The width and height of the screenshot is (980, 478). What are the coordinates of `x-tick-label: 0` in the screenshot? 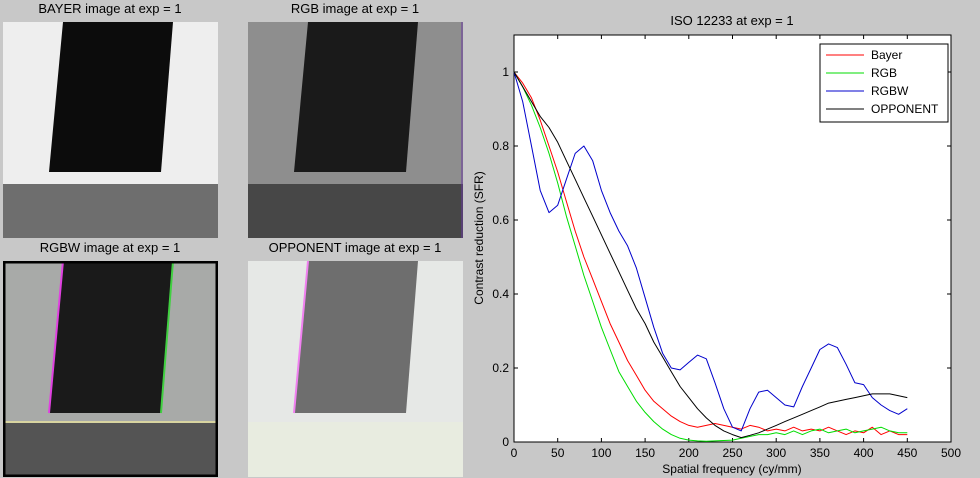 It's located at (514, 453).